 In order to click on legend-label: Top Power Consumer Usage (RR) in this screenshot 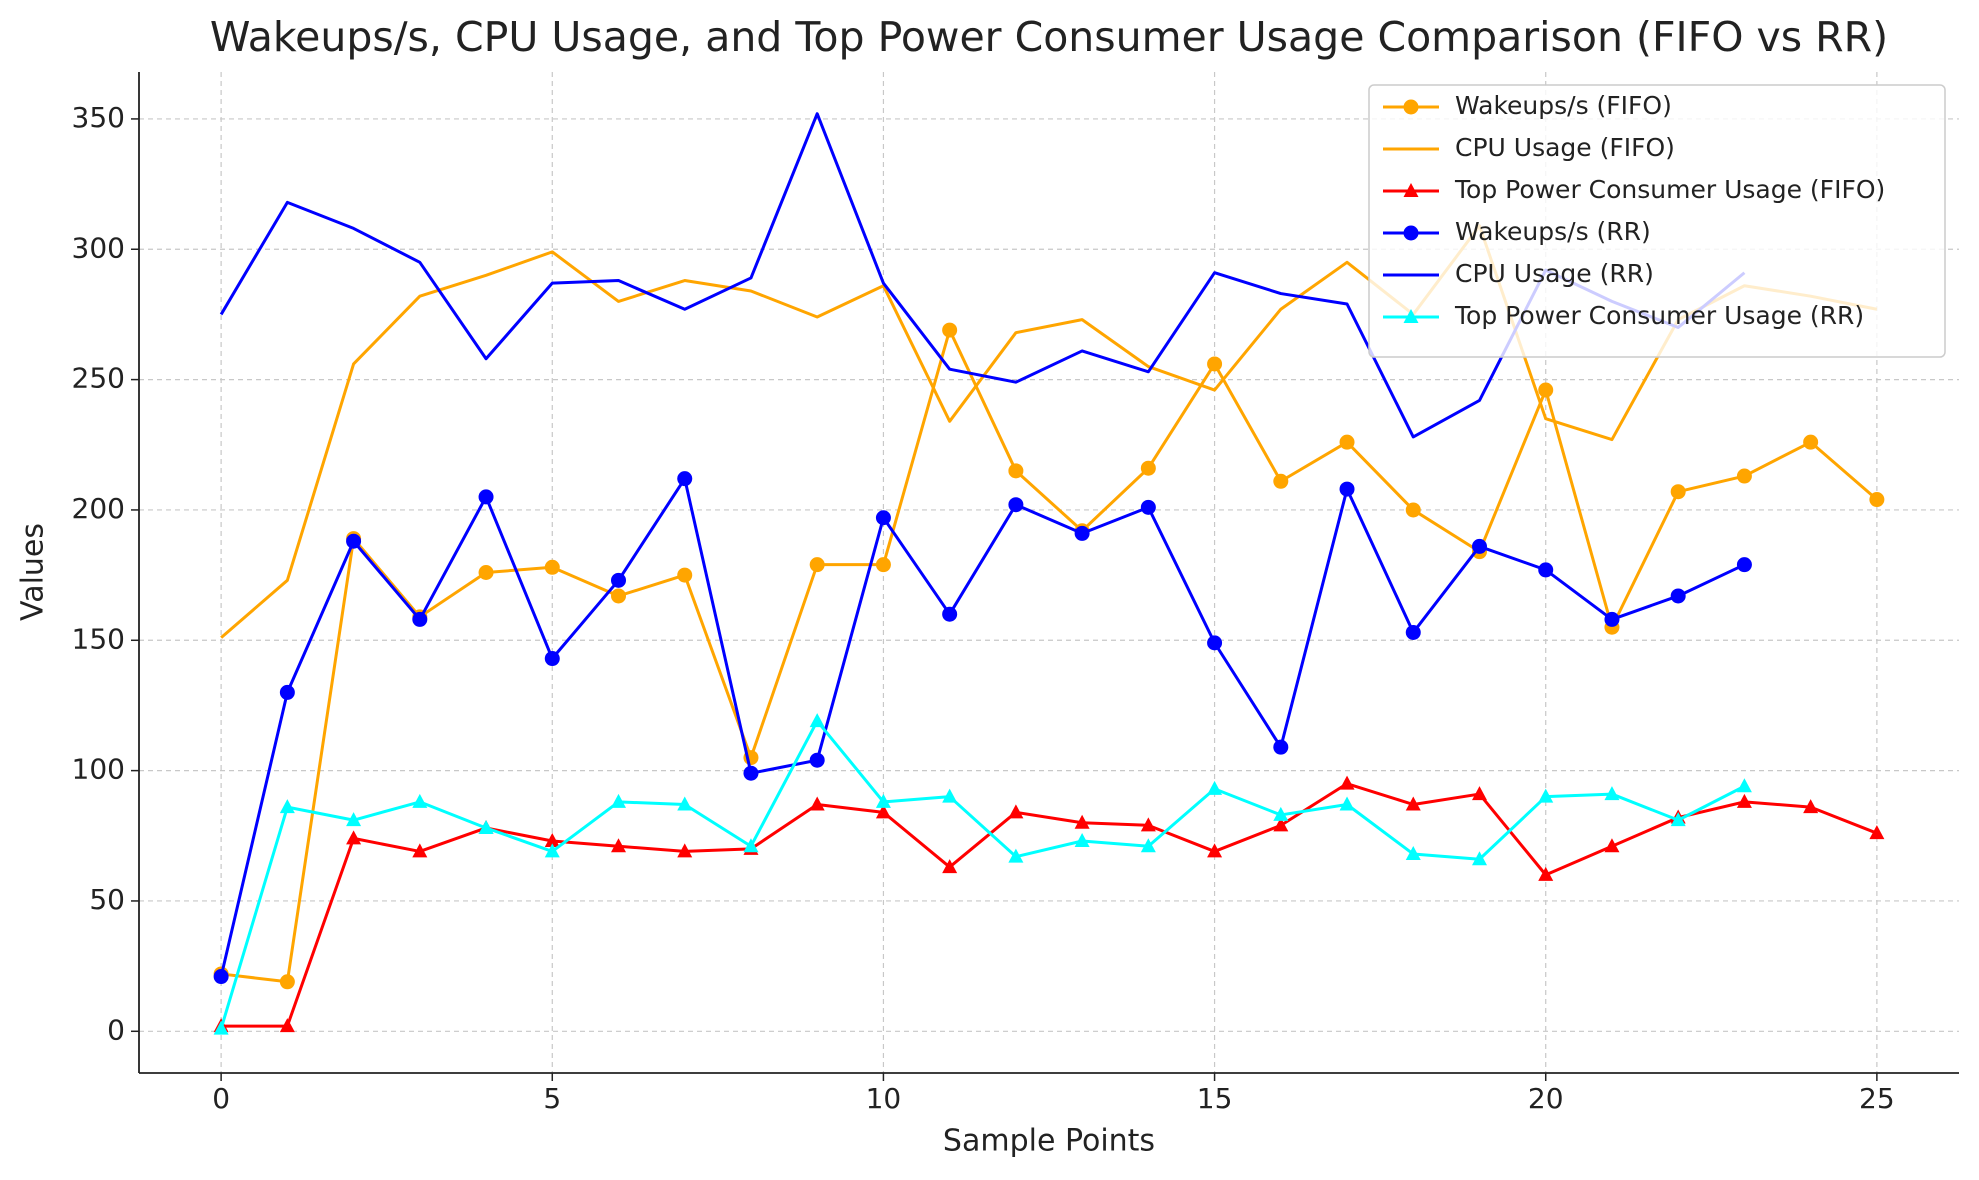, I will do `click(1659, 315)`.